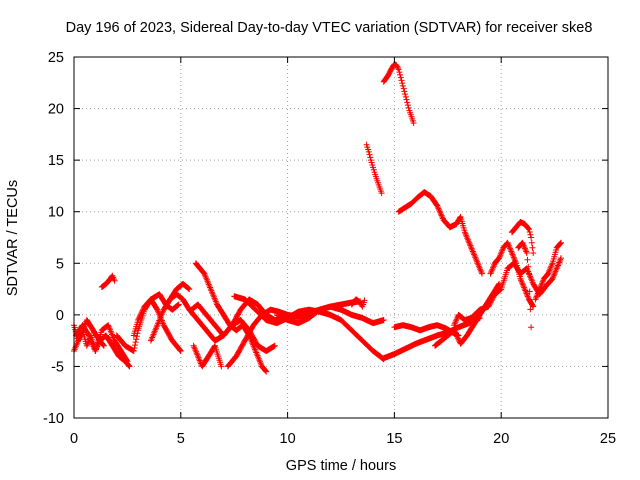 This screenshot has width=640, height=480. What do you see at coordinates (53, 419) in the screenshot?
I see `y-tick-label: -10` at bounding box center [53, 419].